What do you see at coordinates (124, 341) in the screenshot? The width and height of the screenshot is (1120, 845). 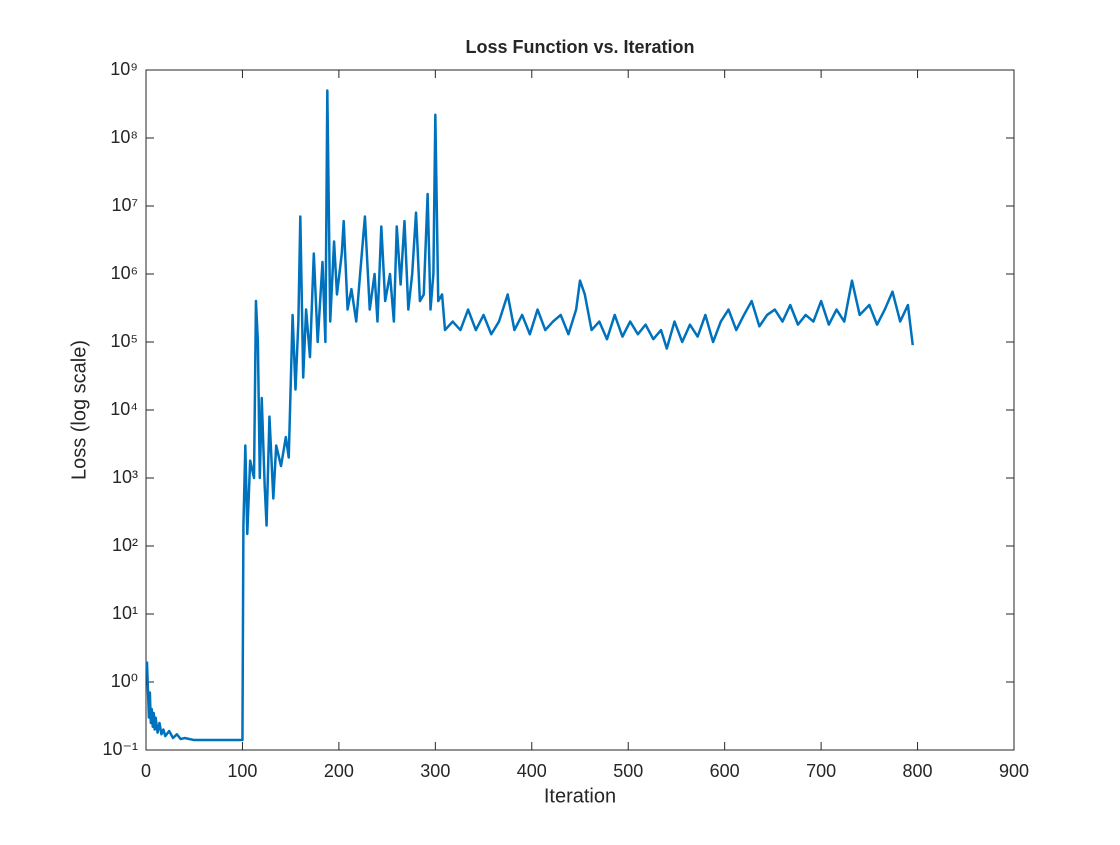 I see `y-tick-label: 10⁵` at bounding box center [124, 341].